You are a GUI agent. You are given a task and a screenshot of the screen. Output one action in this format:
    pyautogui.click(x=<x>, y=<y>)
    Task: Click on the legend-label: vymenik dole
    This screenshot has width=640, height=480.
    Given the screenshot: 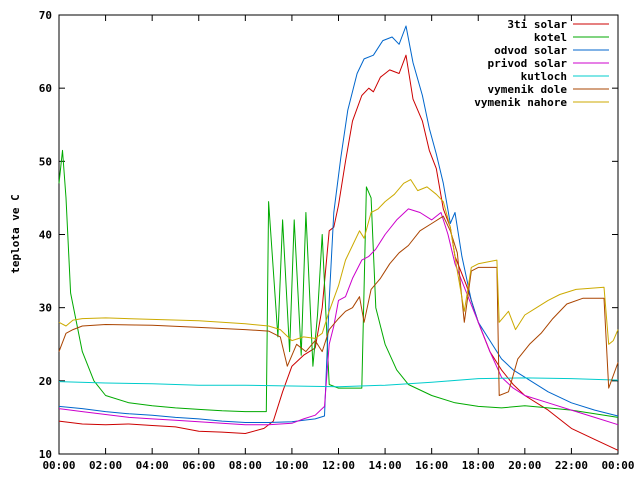 What is the action you would take?
    pyautogui.click(x=528, y=89)
    